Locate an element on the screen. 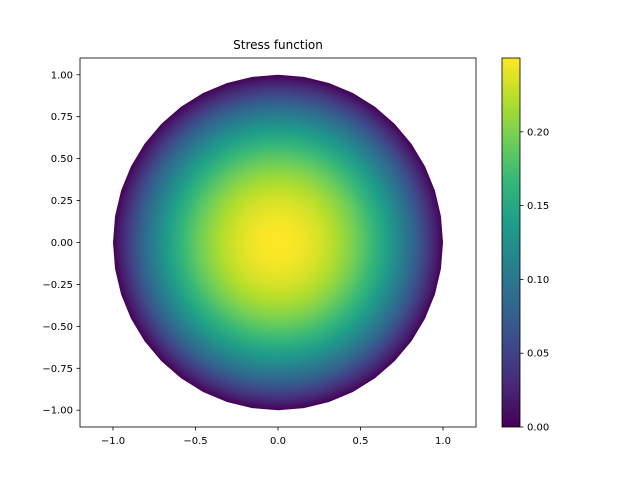  y-tick-label: −0.75 is located at coordinates (57, 369).